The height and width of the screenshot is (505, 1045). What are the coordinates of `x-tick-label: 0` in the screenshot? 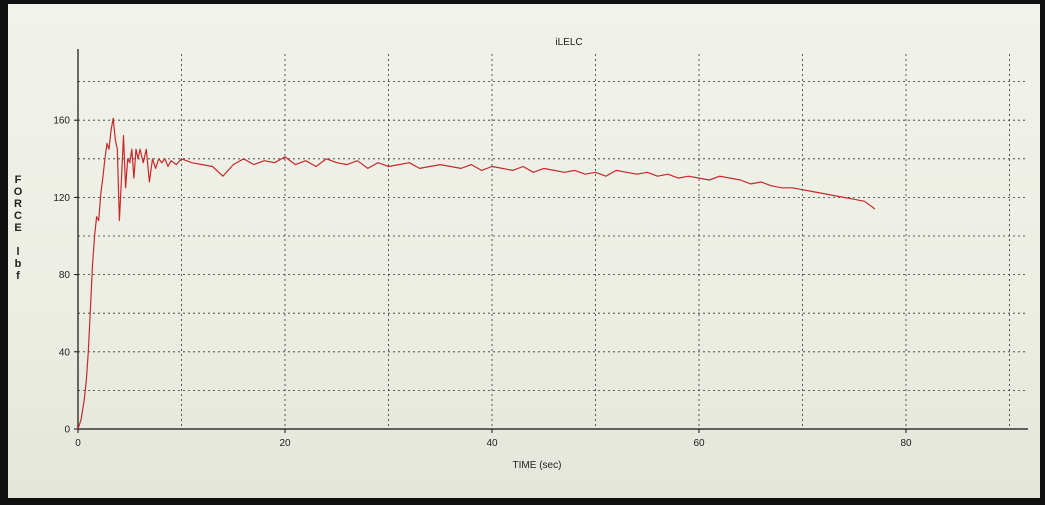 It's located at (78, 443).